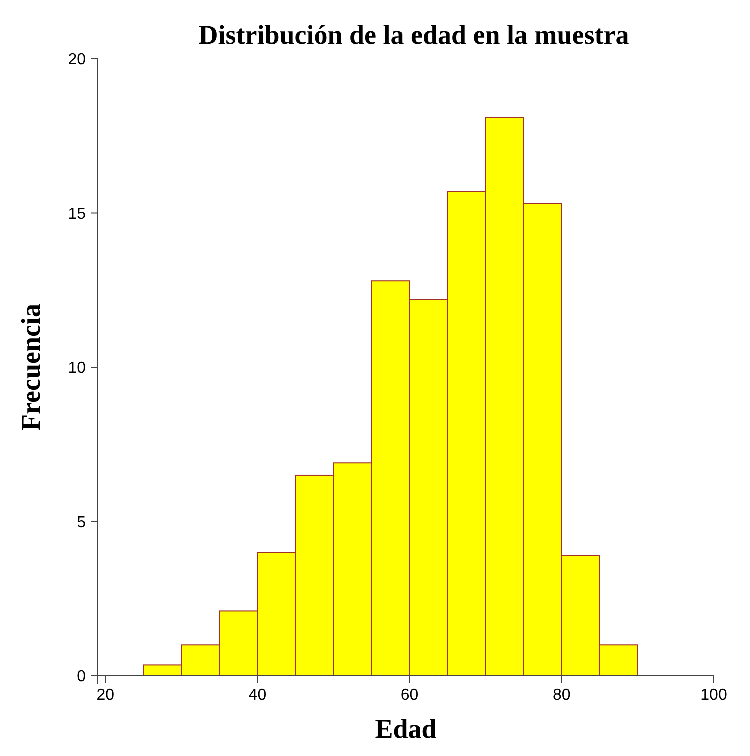 The width and height of the screenshot is (750, 756). I want to click on y-tick-label: 20, so click(77, 60).